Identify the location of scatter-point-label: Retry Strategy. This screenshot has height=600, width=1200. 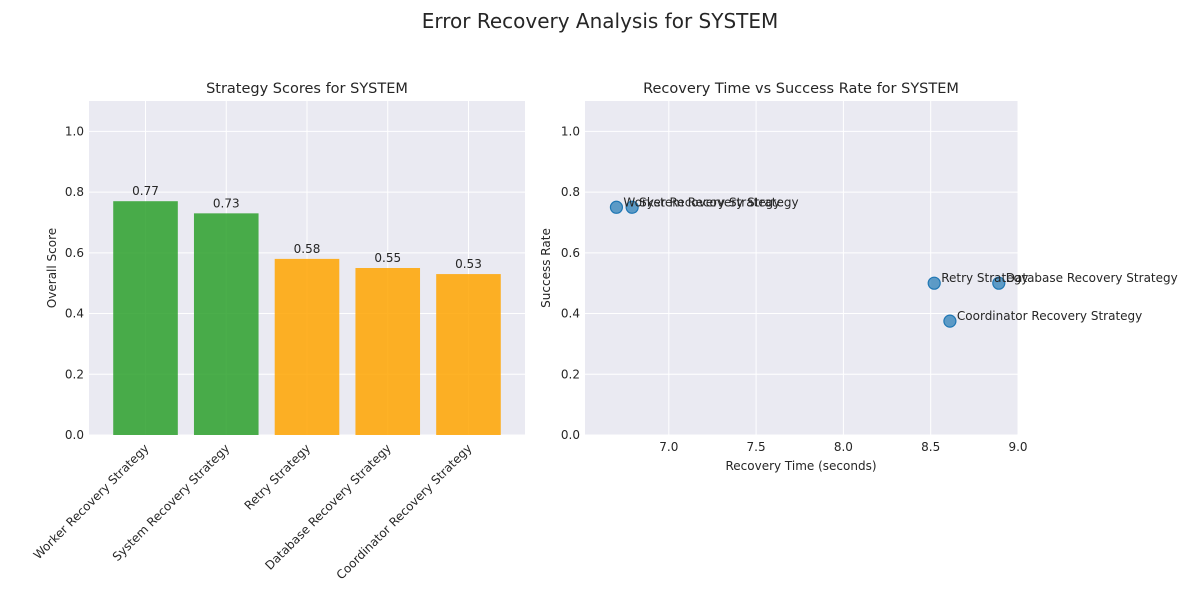
(984, 278).